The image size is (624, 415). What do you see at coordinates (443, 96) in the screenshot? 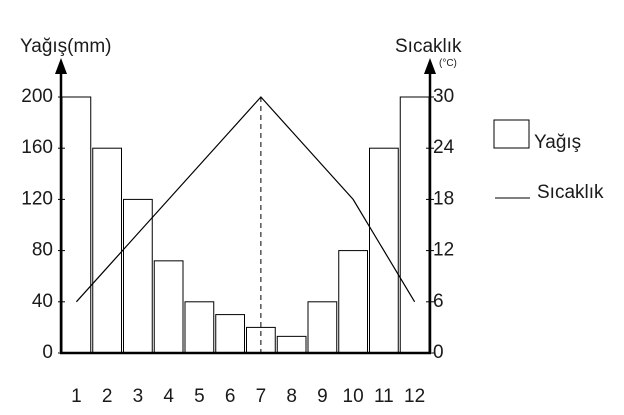
I see `right-axis-tick-label: 30` at bounding box center [443, 96].